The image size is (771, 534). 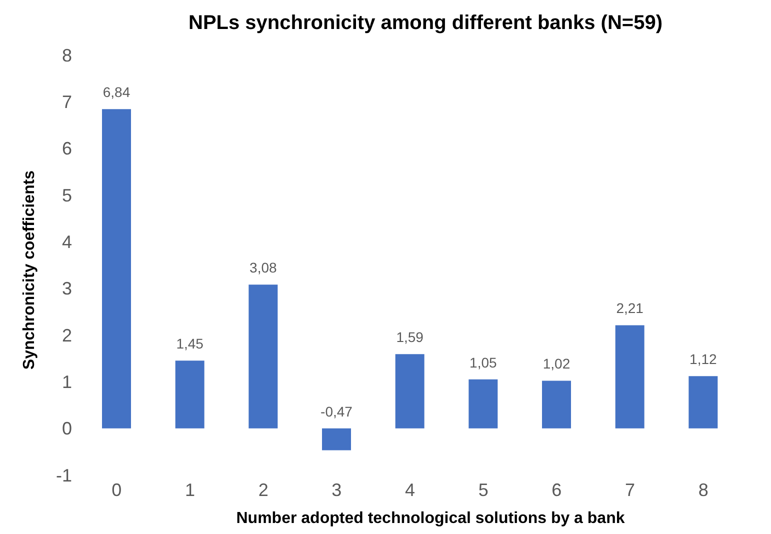 I want to click on x-tick-label: 7, so click(x=630, y=490).